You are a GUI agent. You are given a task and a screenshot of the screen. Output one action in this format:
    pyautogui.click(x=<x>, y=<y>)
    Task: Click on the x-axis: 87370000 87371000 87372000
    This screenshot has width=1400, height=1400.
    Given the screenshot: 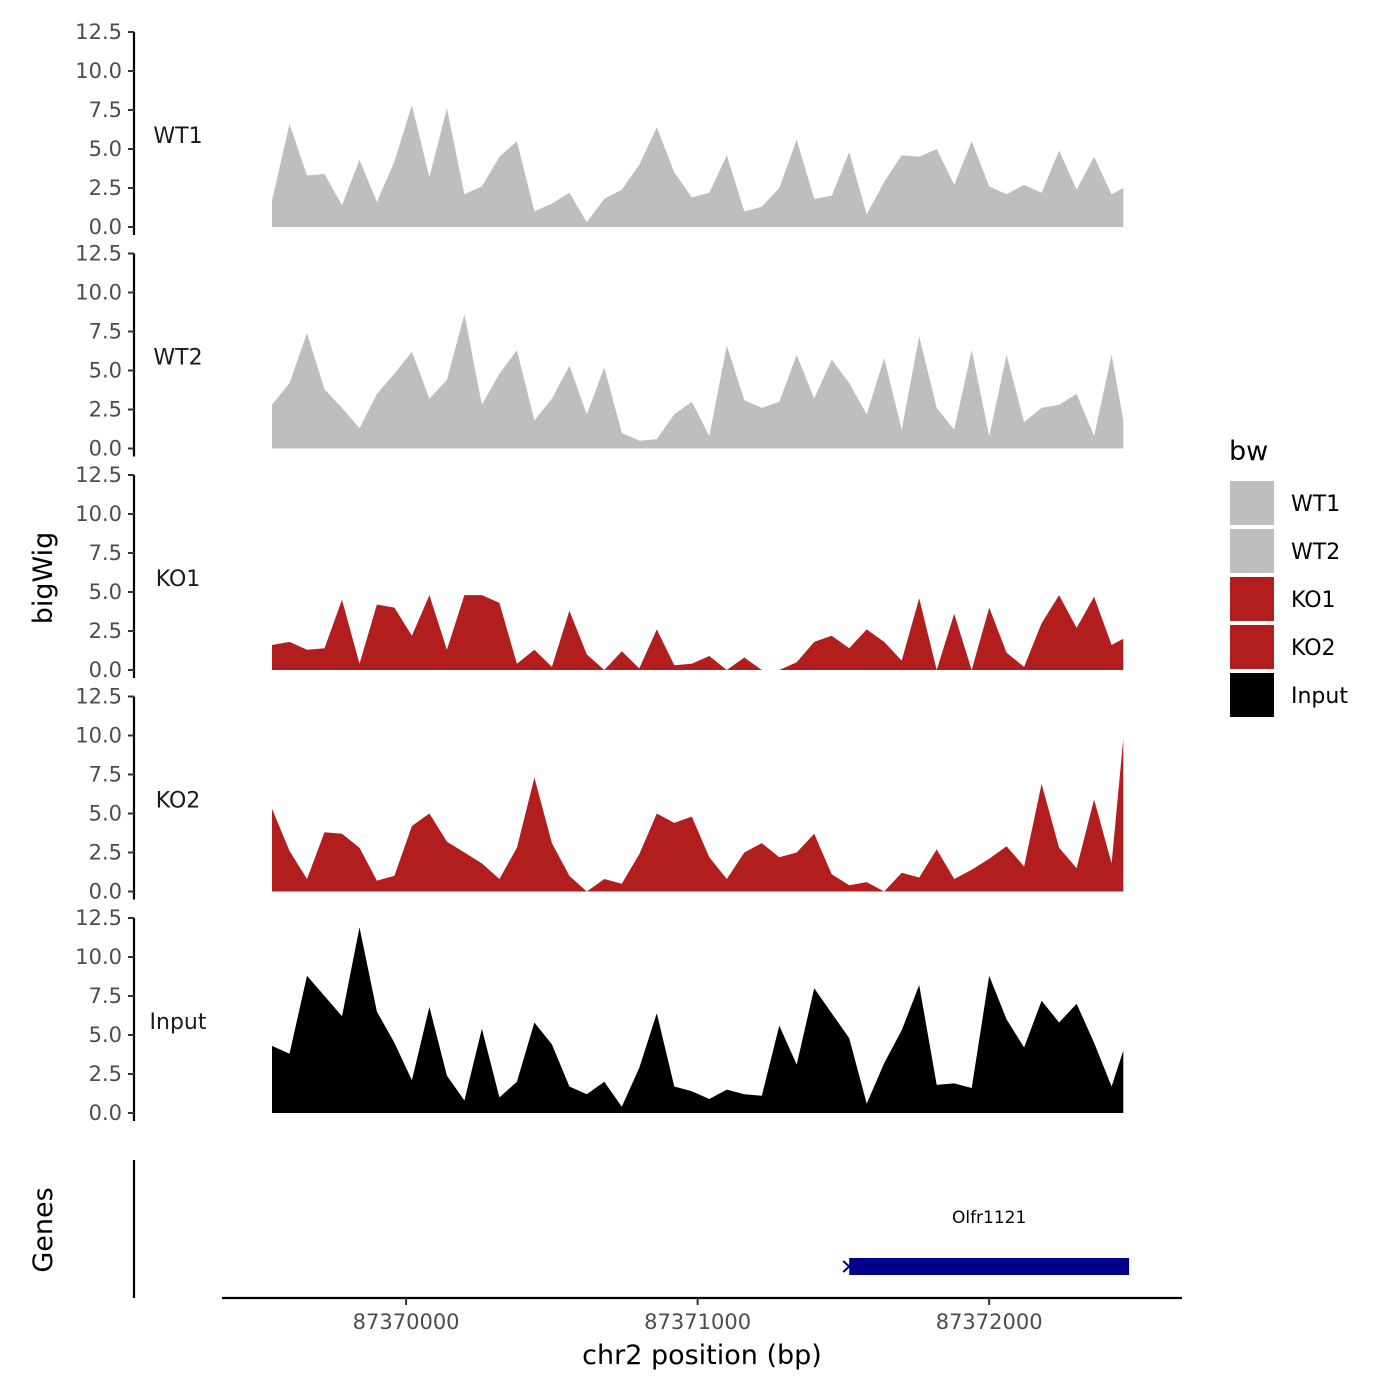 What is the action you would take?
    pyautogui.click(x=702, y=1315)
    